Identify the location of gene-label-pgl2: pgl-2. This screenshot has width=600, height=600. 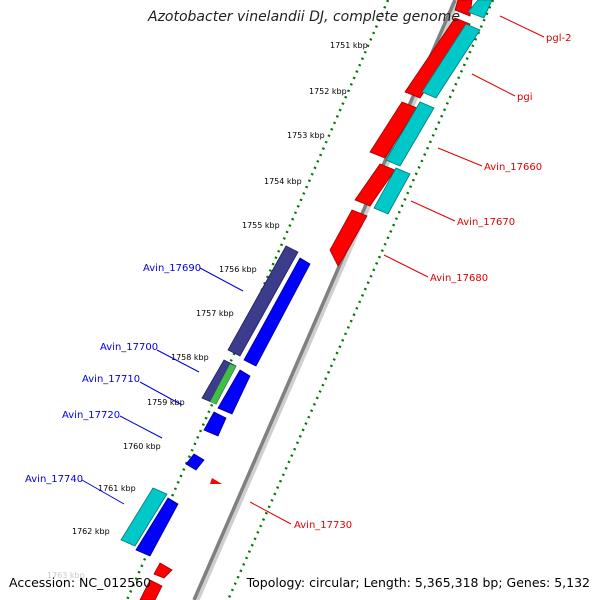
(558, 38).